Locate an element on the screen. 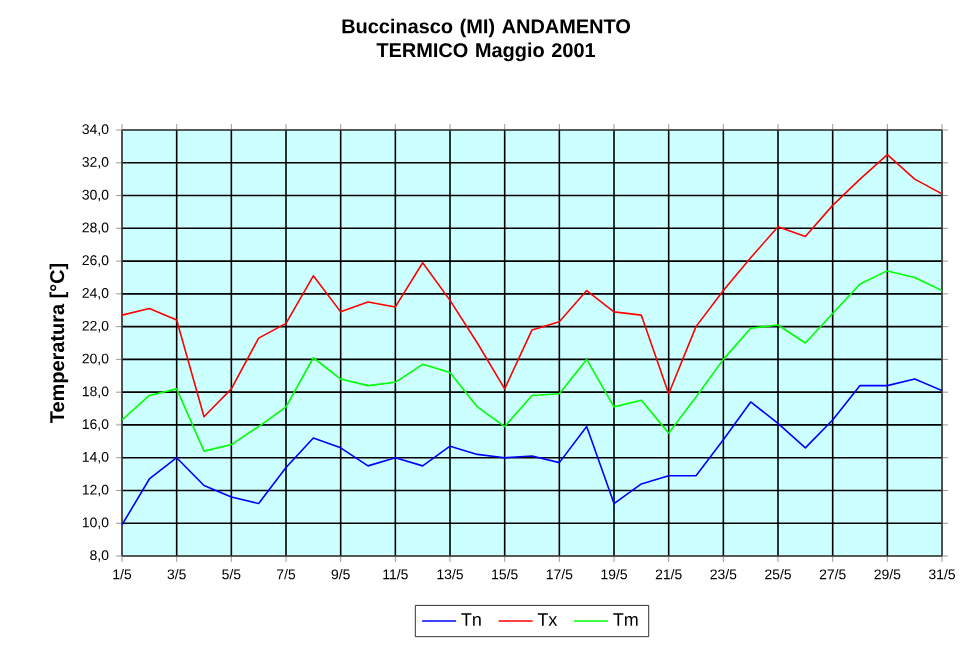 The image size is (974, 662). y-axis-title: Temperatura [°C] is located at coordinates (59, 343).